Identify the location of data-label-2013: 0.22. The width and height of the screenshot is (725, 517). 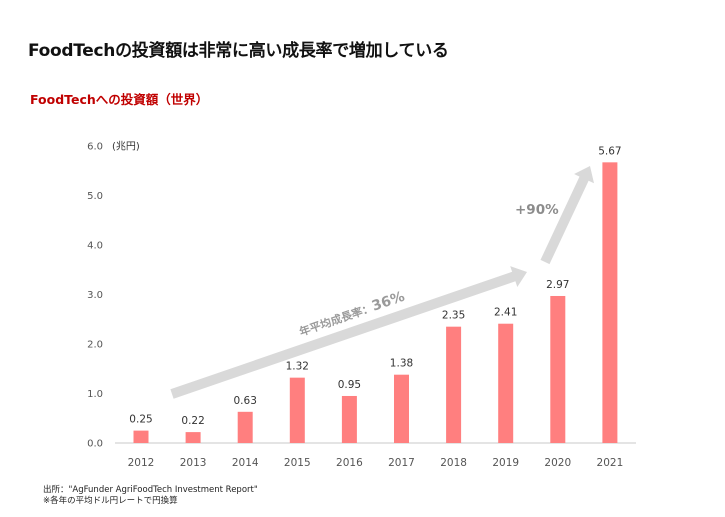
(192, 421).